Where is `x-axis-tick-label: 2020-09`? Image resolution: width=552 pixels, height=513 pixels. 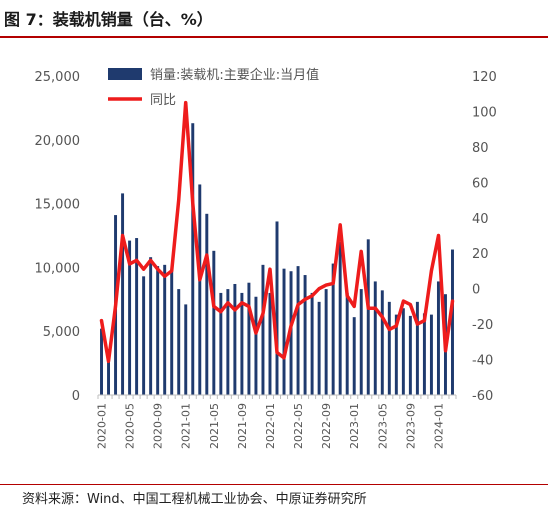 x-axis-tick-label: 2020-09 is located at coordinates (158, 426).